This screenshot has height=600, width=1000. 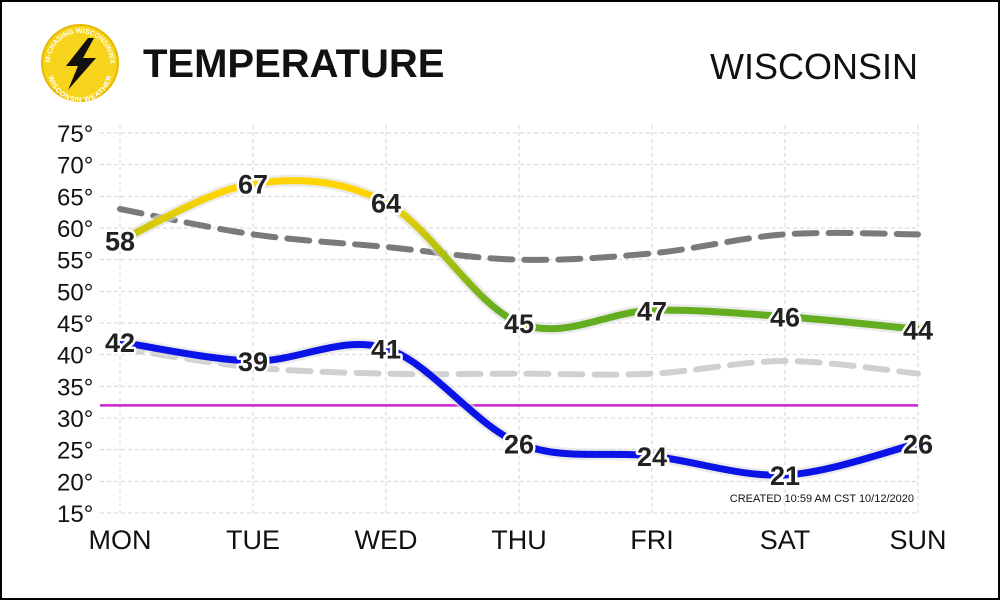 What do you see at coordinates (519, 324) in the screenshot?
I see `data-label: 45` at bounding box center [519, 324].